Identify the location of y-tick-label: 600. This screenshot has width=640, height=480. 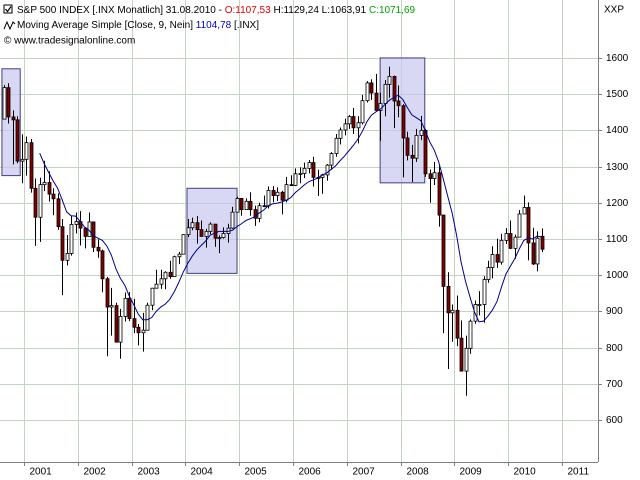
(614, 420).